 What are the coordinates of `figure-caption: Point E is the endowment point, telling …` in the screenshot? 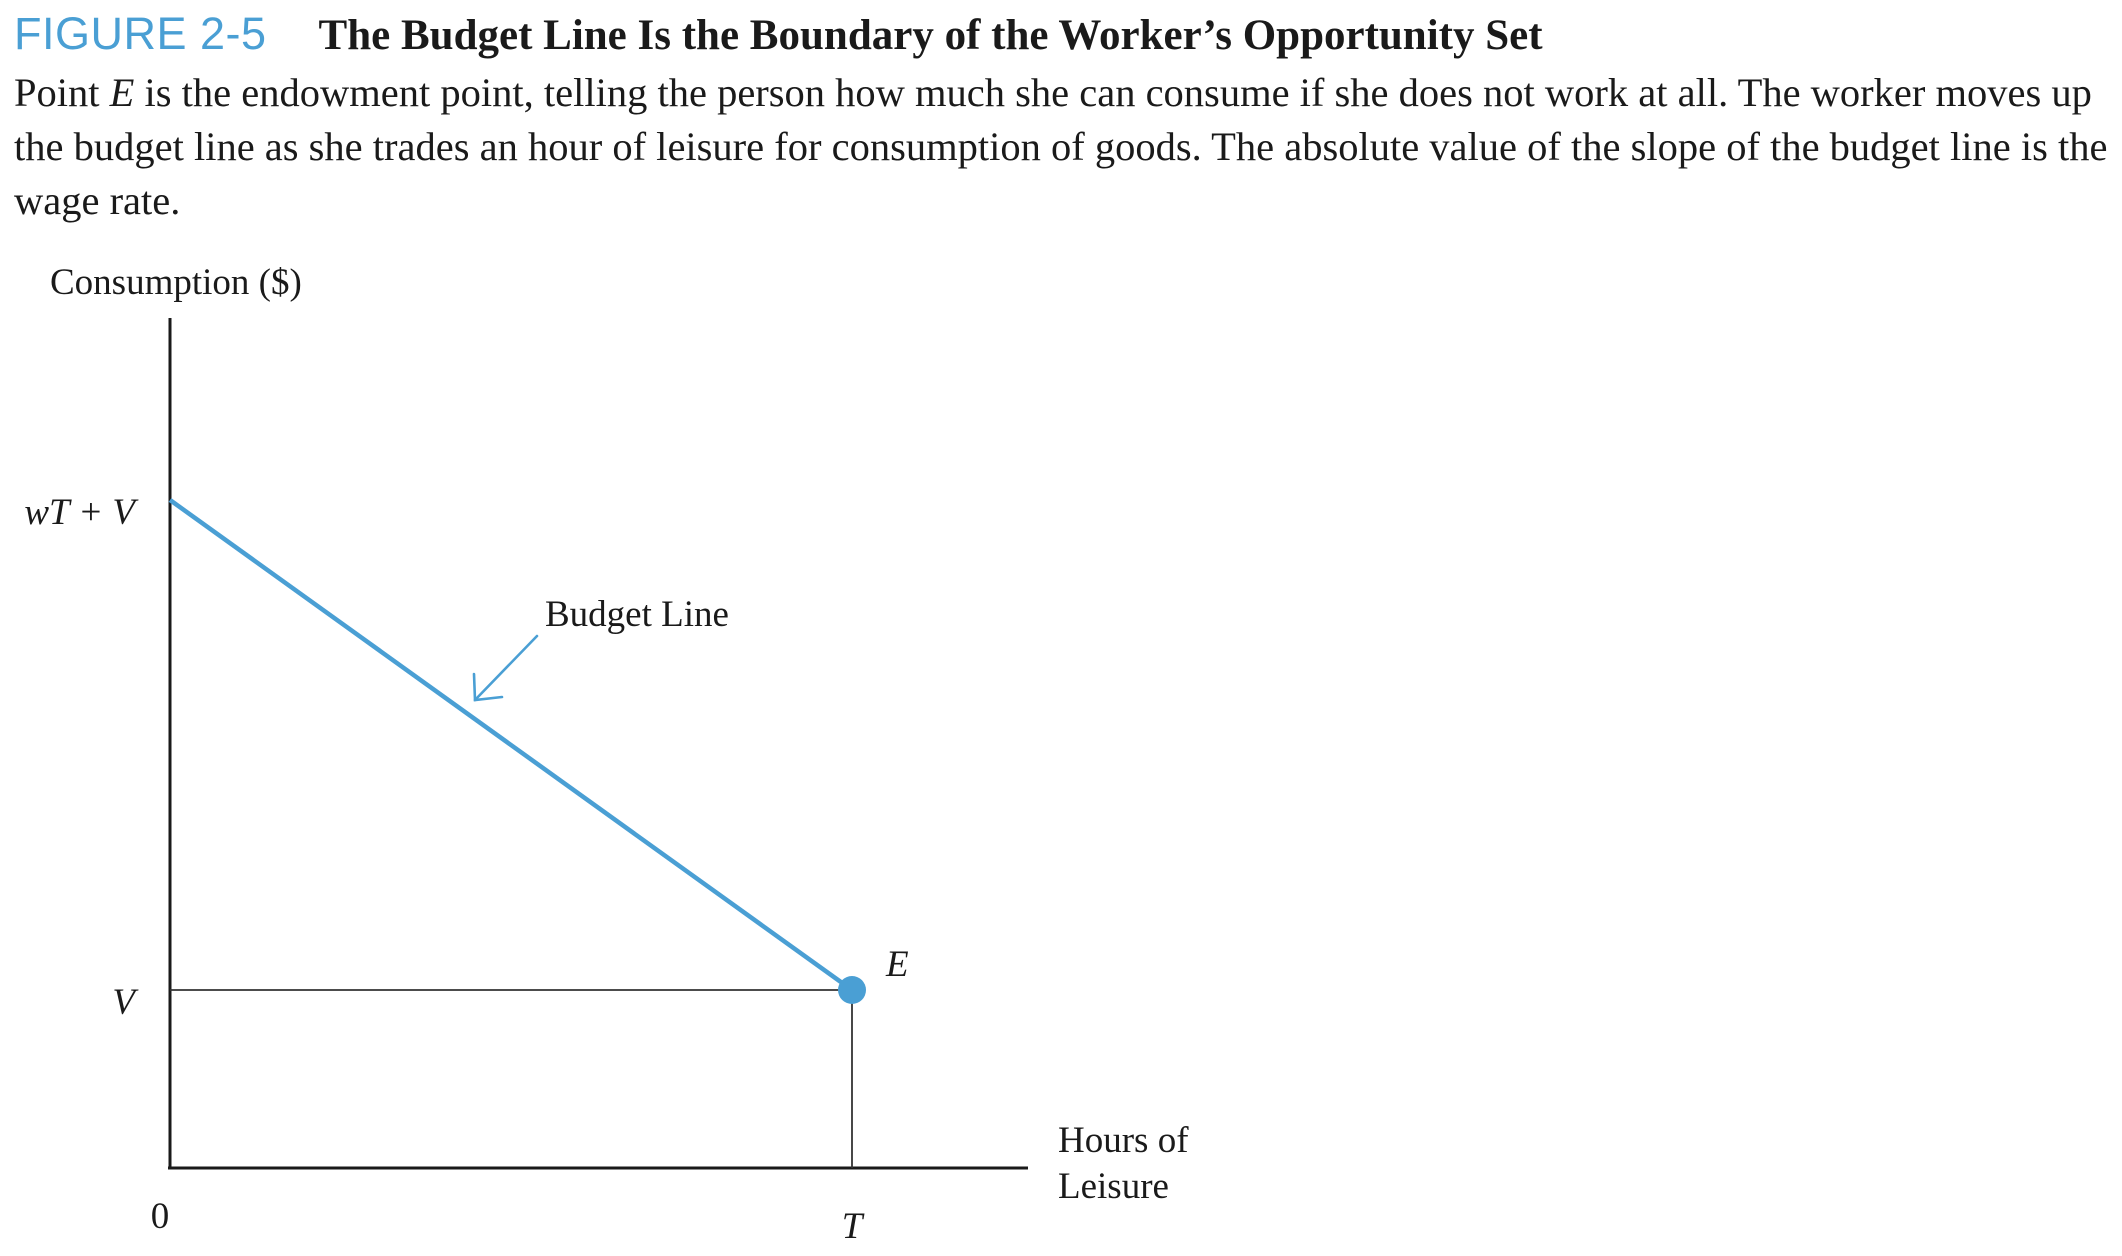 It's located at (1068, 147).